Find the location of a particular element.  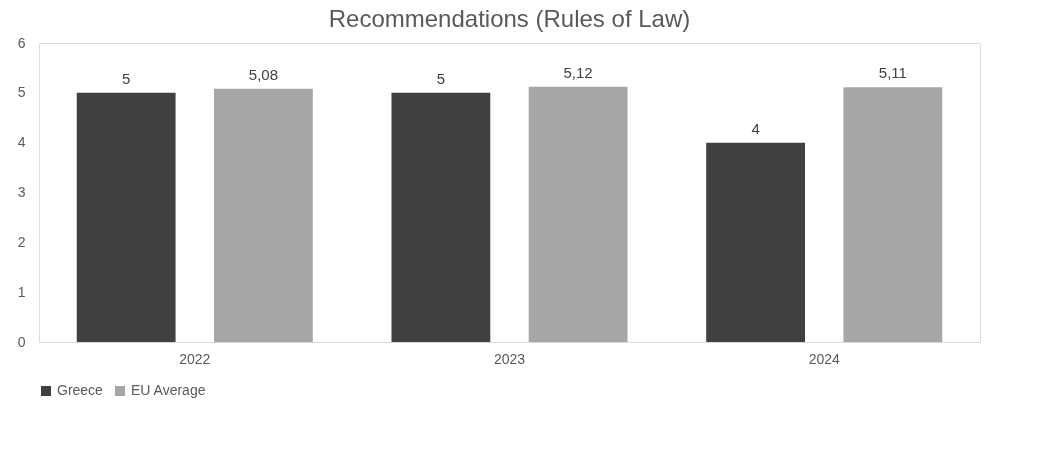

y-tick-label: 0 is located at coordinates (21, 341).